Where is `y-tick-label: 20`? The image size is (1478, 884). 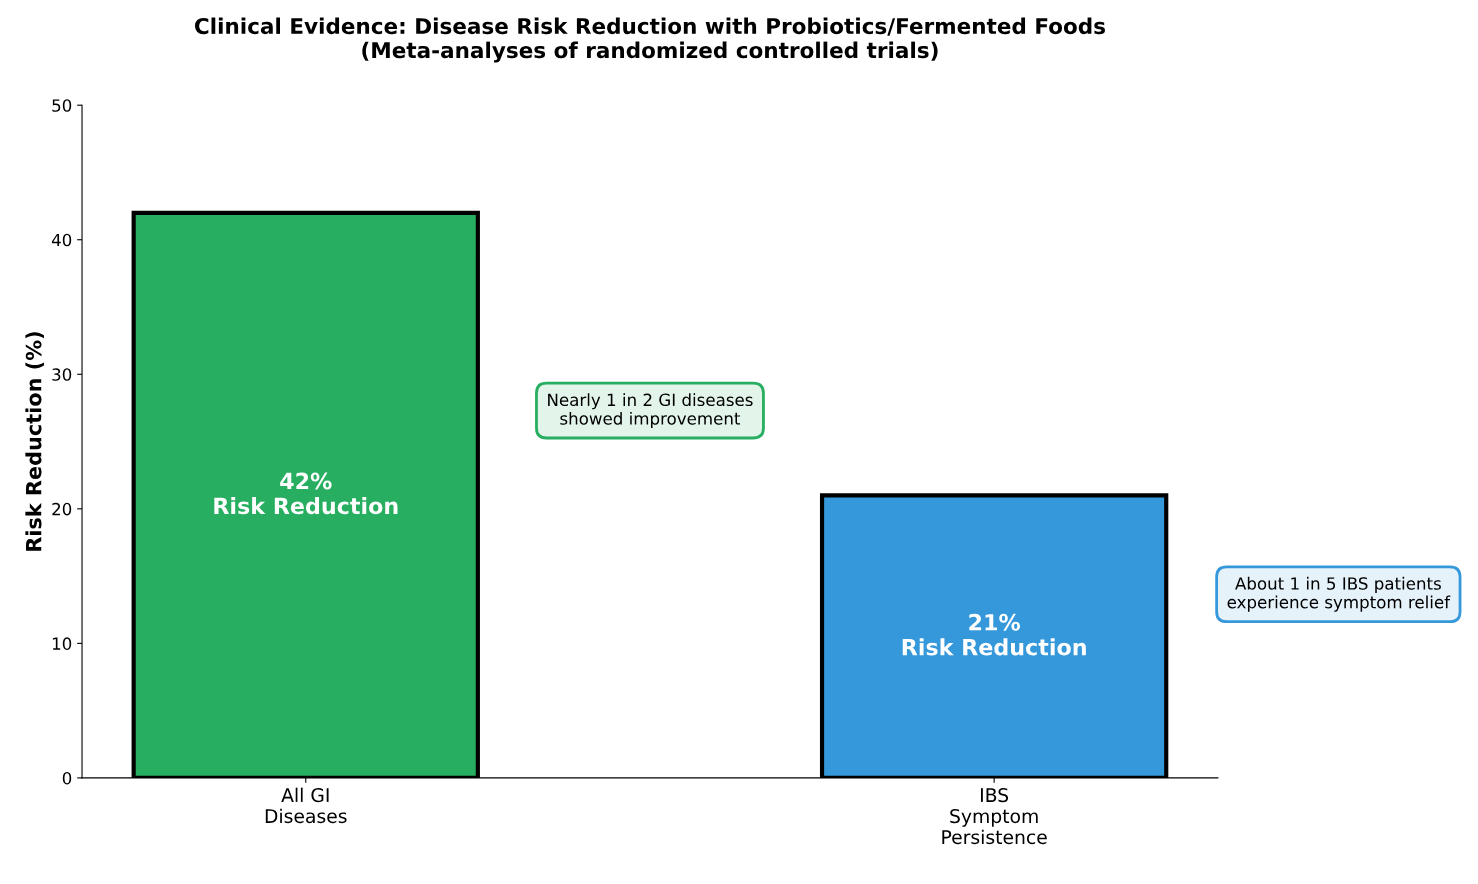 y-tick-label: 20 is located at coordinates (62, 509).